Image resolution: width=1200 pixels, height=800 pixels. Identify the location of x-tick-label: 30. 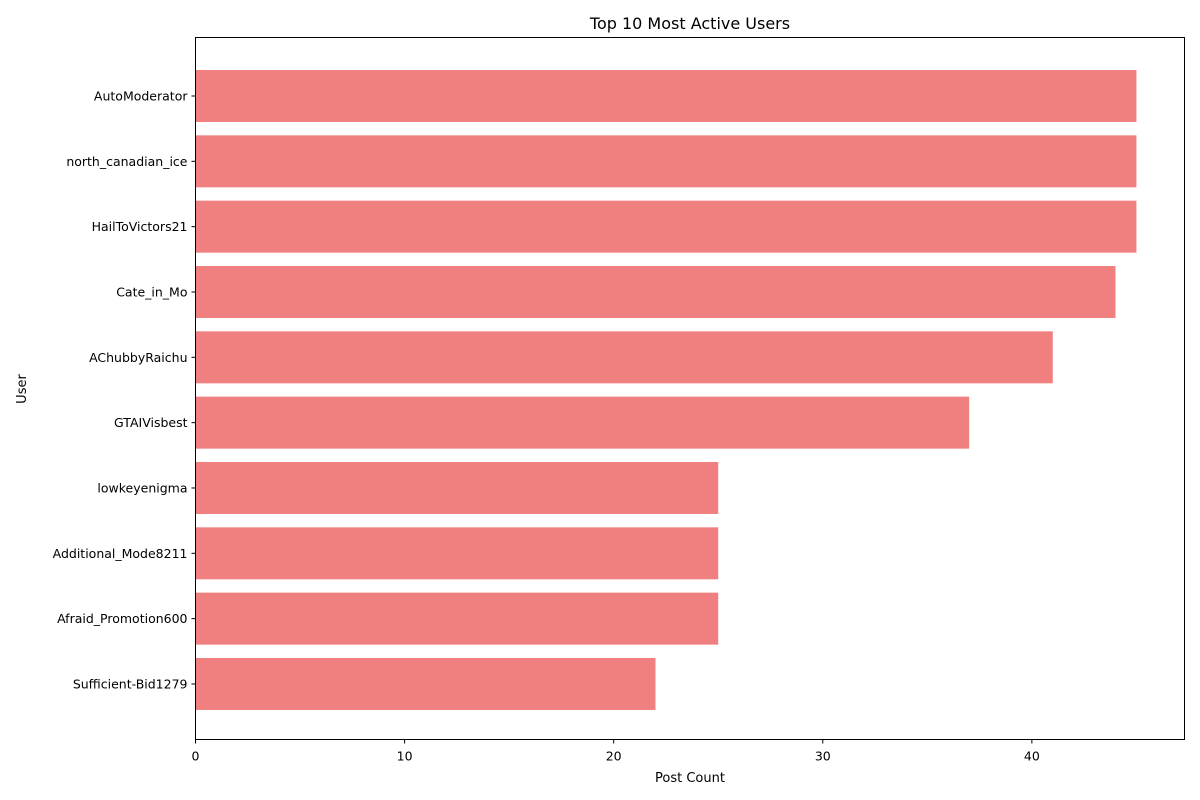
(823, 756).